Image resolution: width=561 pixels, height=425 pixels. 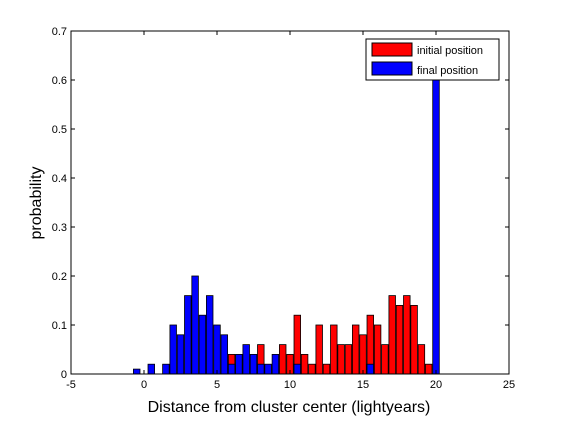 What do you see at coordinates (290, 385) in the screenshot?
I see `x-tick-label-3: 10` at bounding box center [290, 385].